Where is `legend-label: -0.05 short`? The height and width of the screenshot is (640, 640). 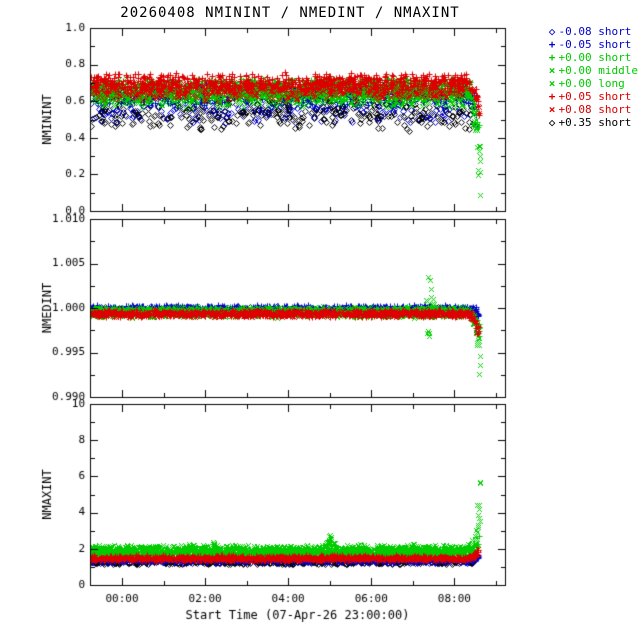
legend-label: -0.05 short is located at coordinates (595, 44).